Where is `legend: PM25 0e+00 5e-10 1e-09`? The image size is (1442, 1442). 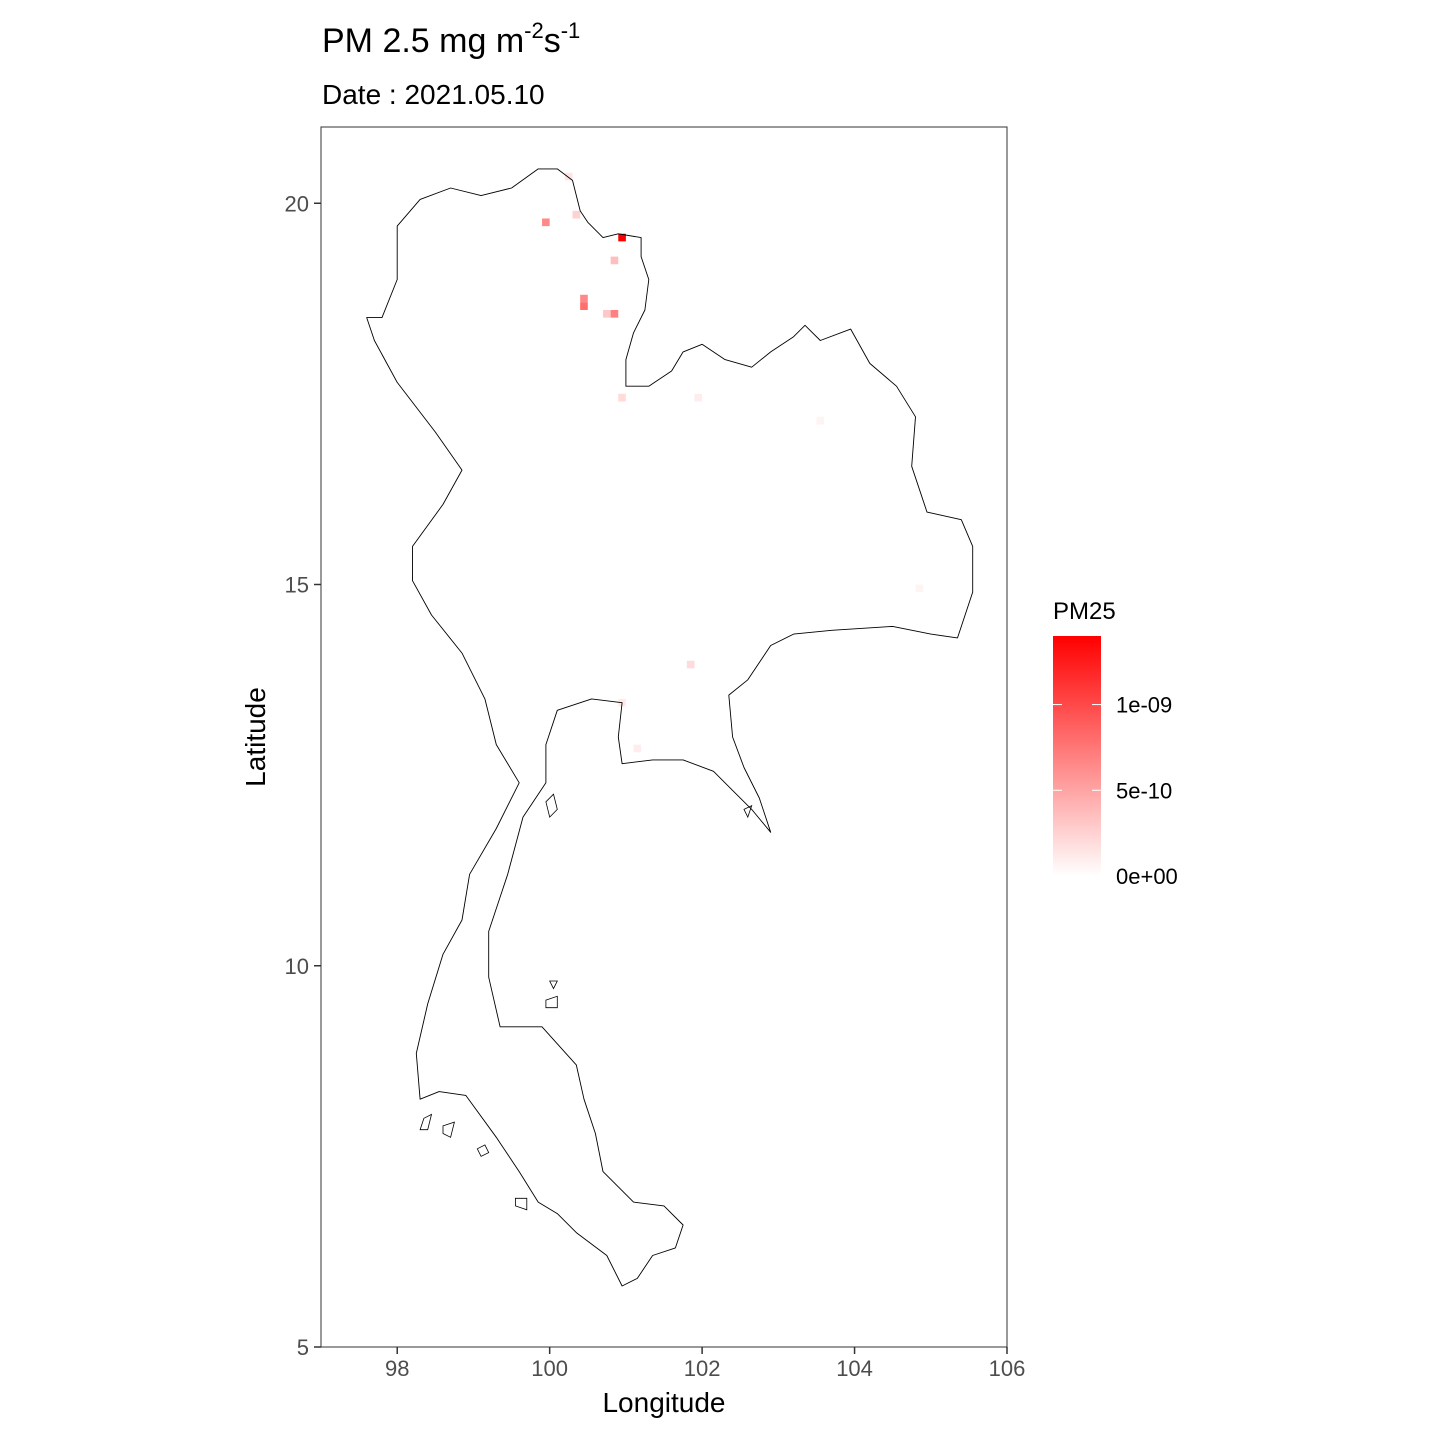 legend: PM25 0e+00 5e-10 1e-09 is located at coordinates (1115, 743).